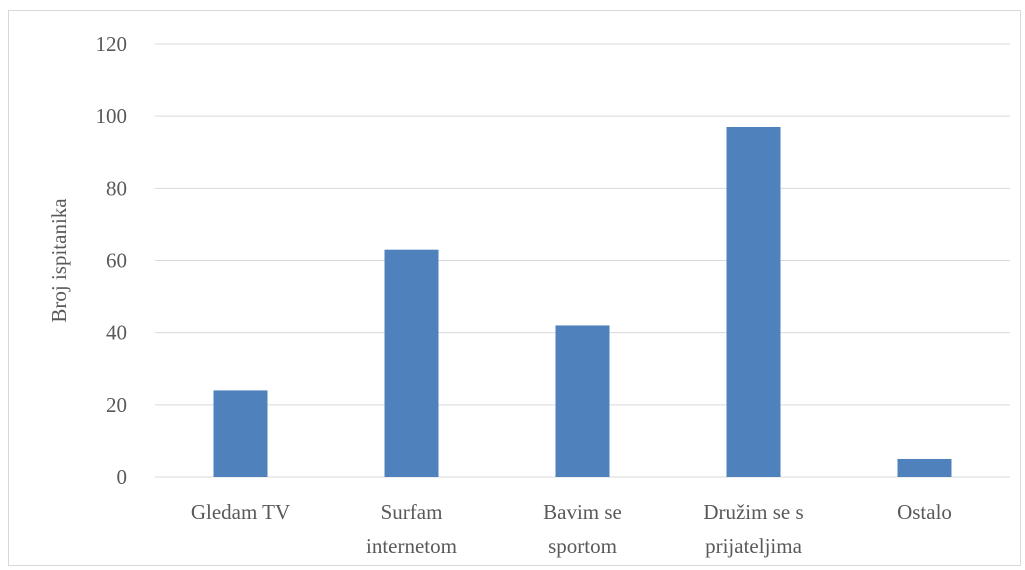 This screenshot has height=570, width=1025. What do you see at coordinates (112, 44) in the screenshot?
I see `y-tick-label: 120` at bounding box center [112, 44].